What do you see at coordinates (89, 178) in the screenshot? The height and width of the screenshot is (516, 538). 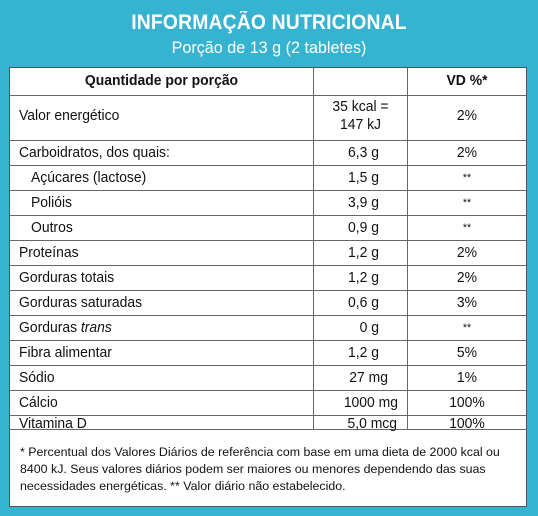 I see `nutrient-name: Açúcares (lactose)` at bounding box center [89, 178].